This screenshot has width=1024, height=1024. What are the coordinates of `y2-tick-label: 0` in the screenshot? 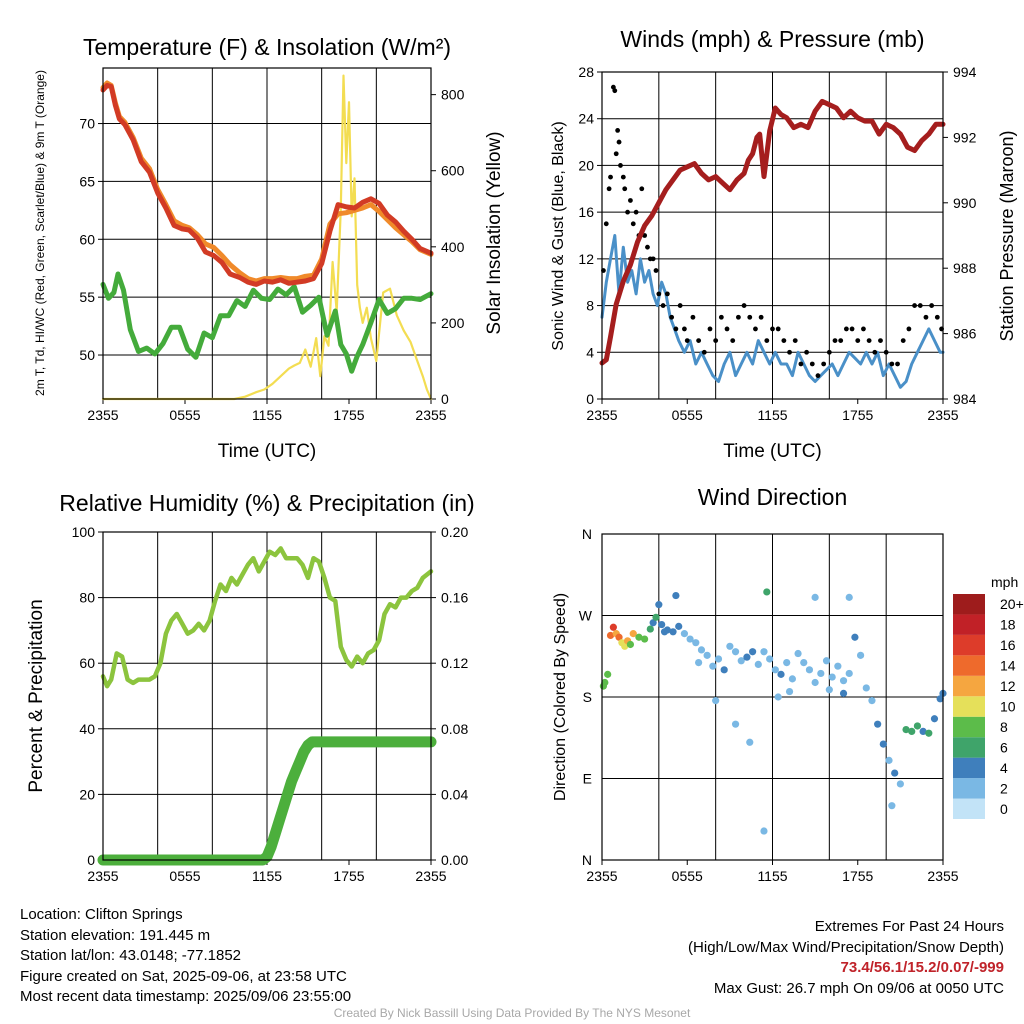 It's located at (445, 399).